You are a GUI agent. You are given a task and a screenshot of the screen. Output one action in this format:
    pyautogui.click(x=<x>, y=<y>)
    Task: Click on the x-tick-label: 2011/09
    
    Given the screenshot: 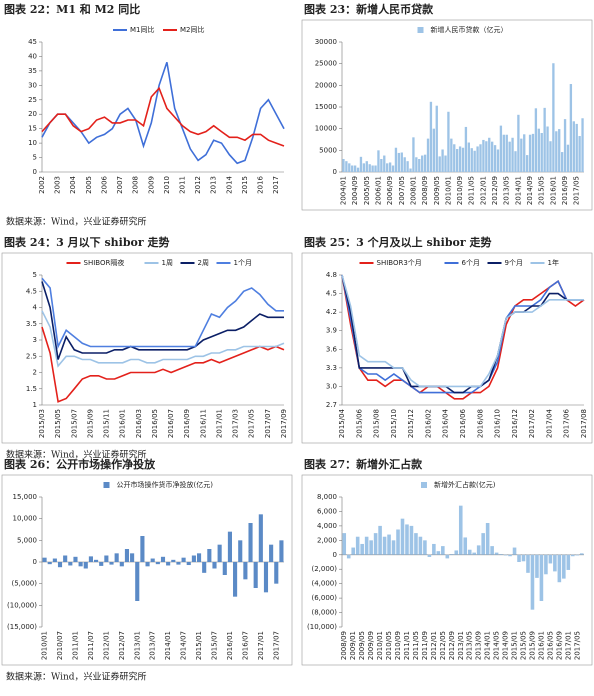 What is the action you would take?
    pyautogui.click(x=425, y=645)
    